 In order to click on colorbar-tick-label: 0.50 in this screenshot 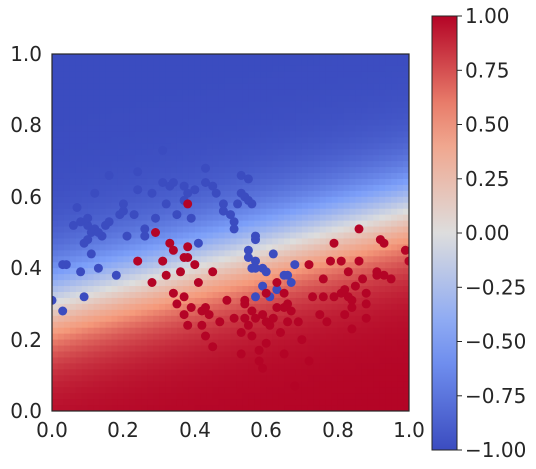, I will do `click(487, 125)`.